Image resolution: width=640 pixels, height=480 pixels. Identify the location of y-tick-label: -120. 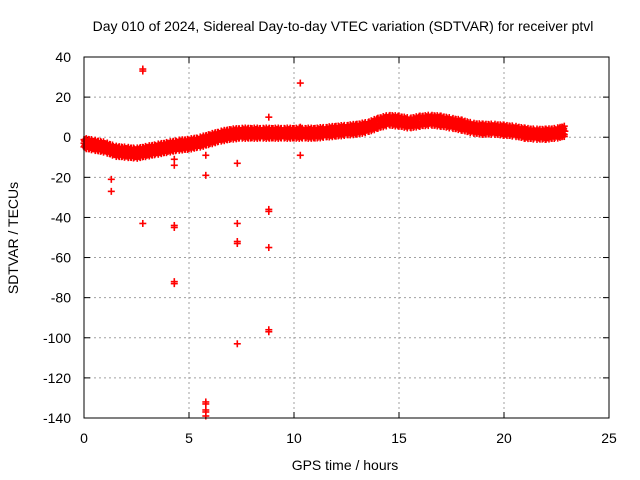
(57, 378).